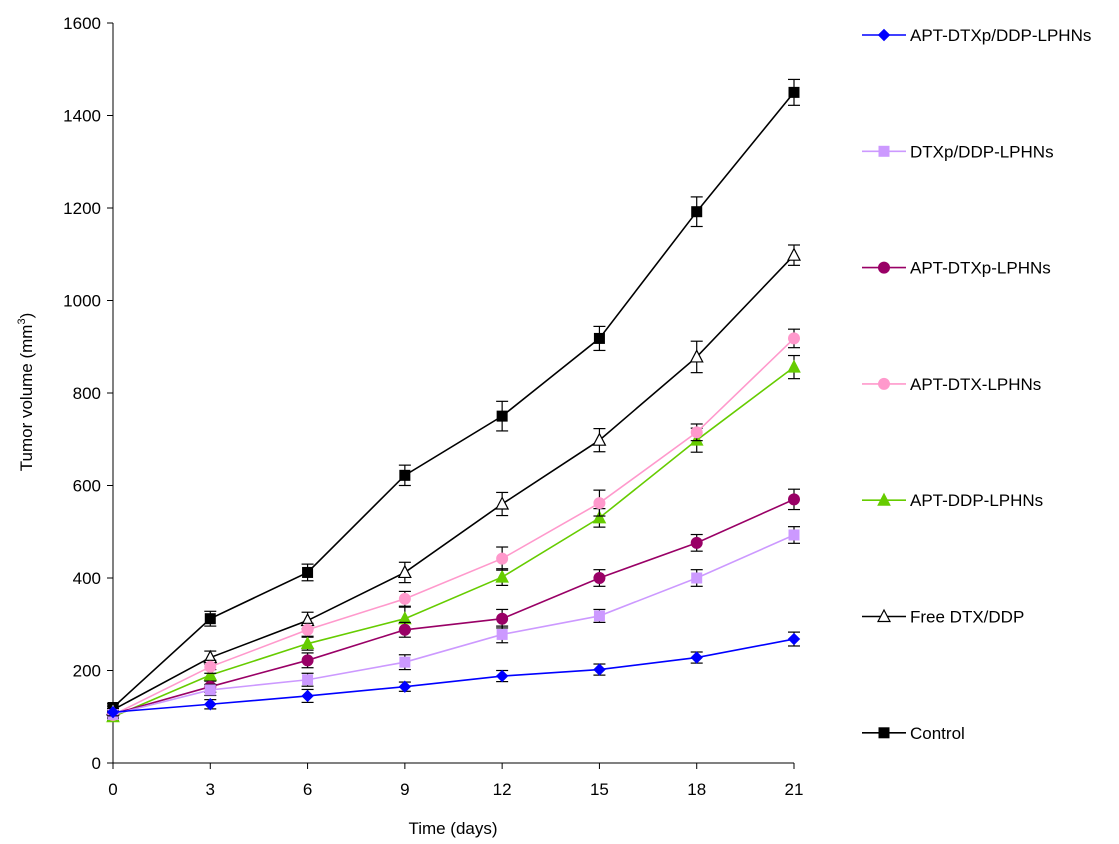  I want to click on legend-label: APT-DTXp/DDP-LPHNs, so click(1000, 35).